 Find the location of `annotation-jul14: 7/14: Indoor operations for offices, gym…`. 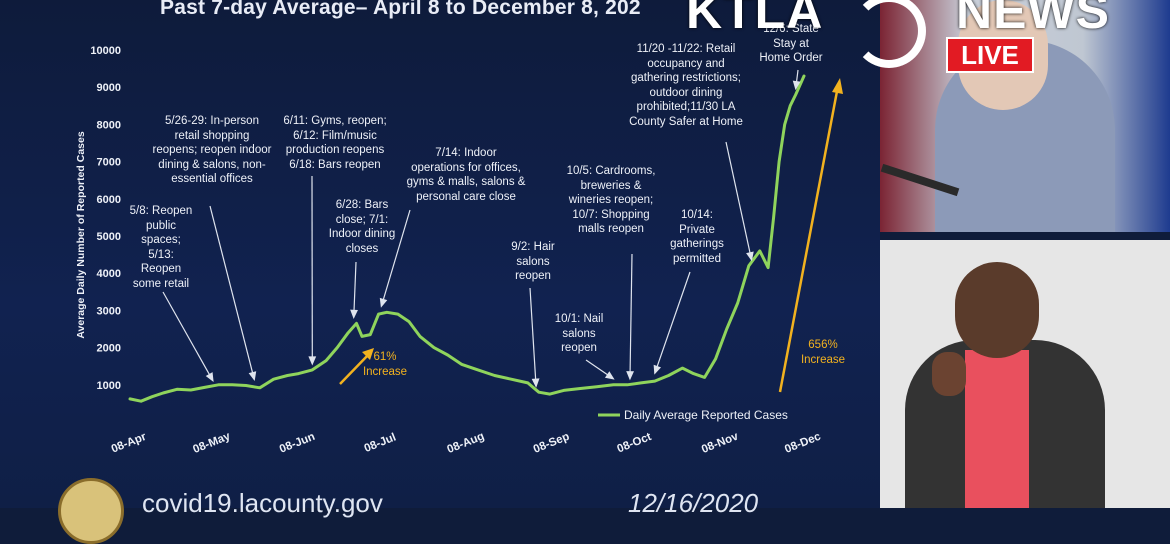

annotation-jul14: 7/14: Indoor operations for offices, gym… is located at coordinates (466, 175).